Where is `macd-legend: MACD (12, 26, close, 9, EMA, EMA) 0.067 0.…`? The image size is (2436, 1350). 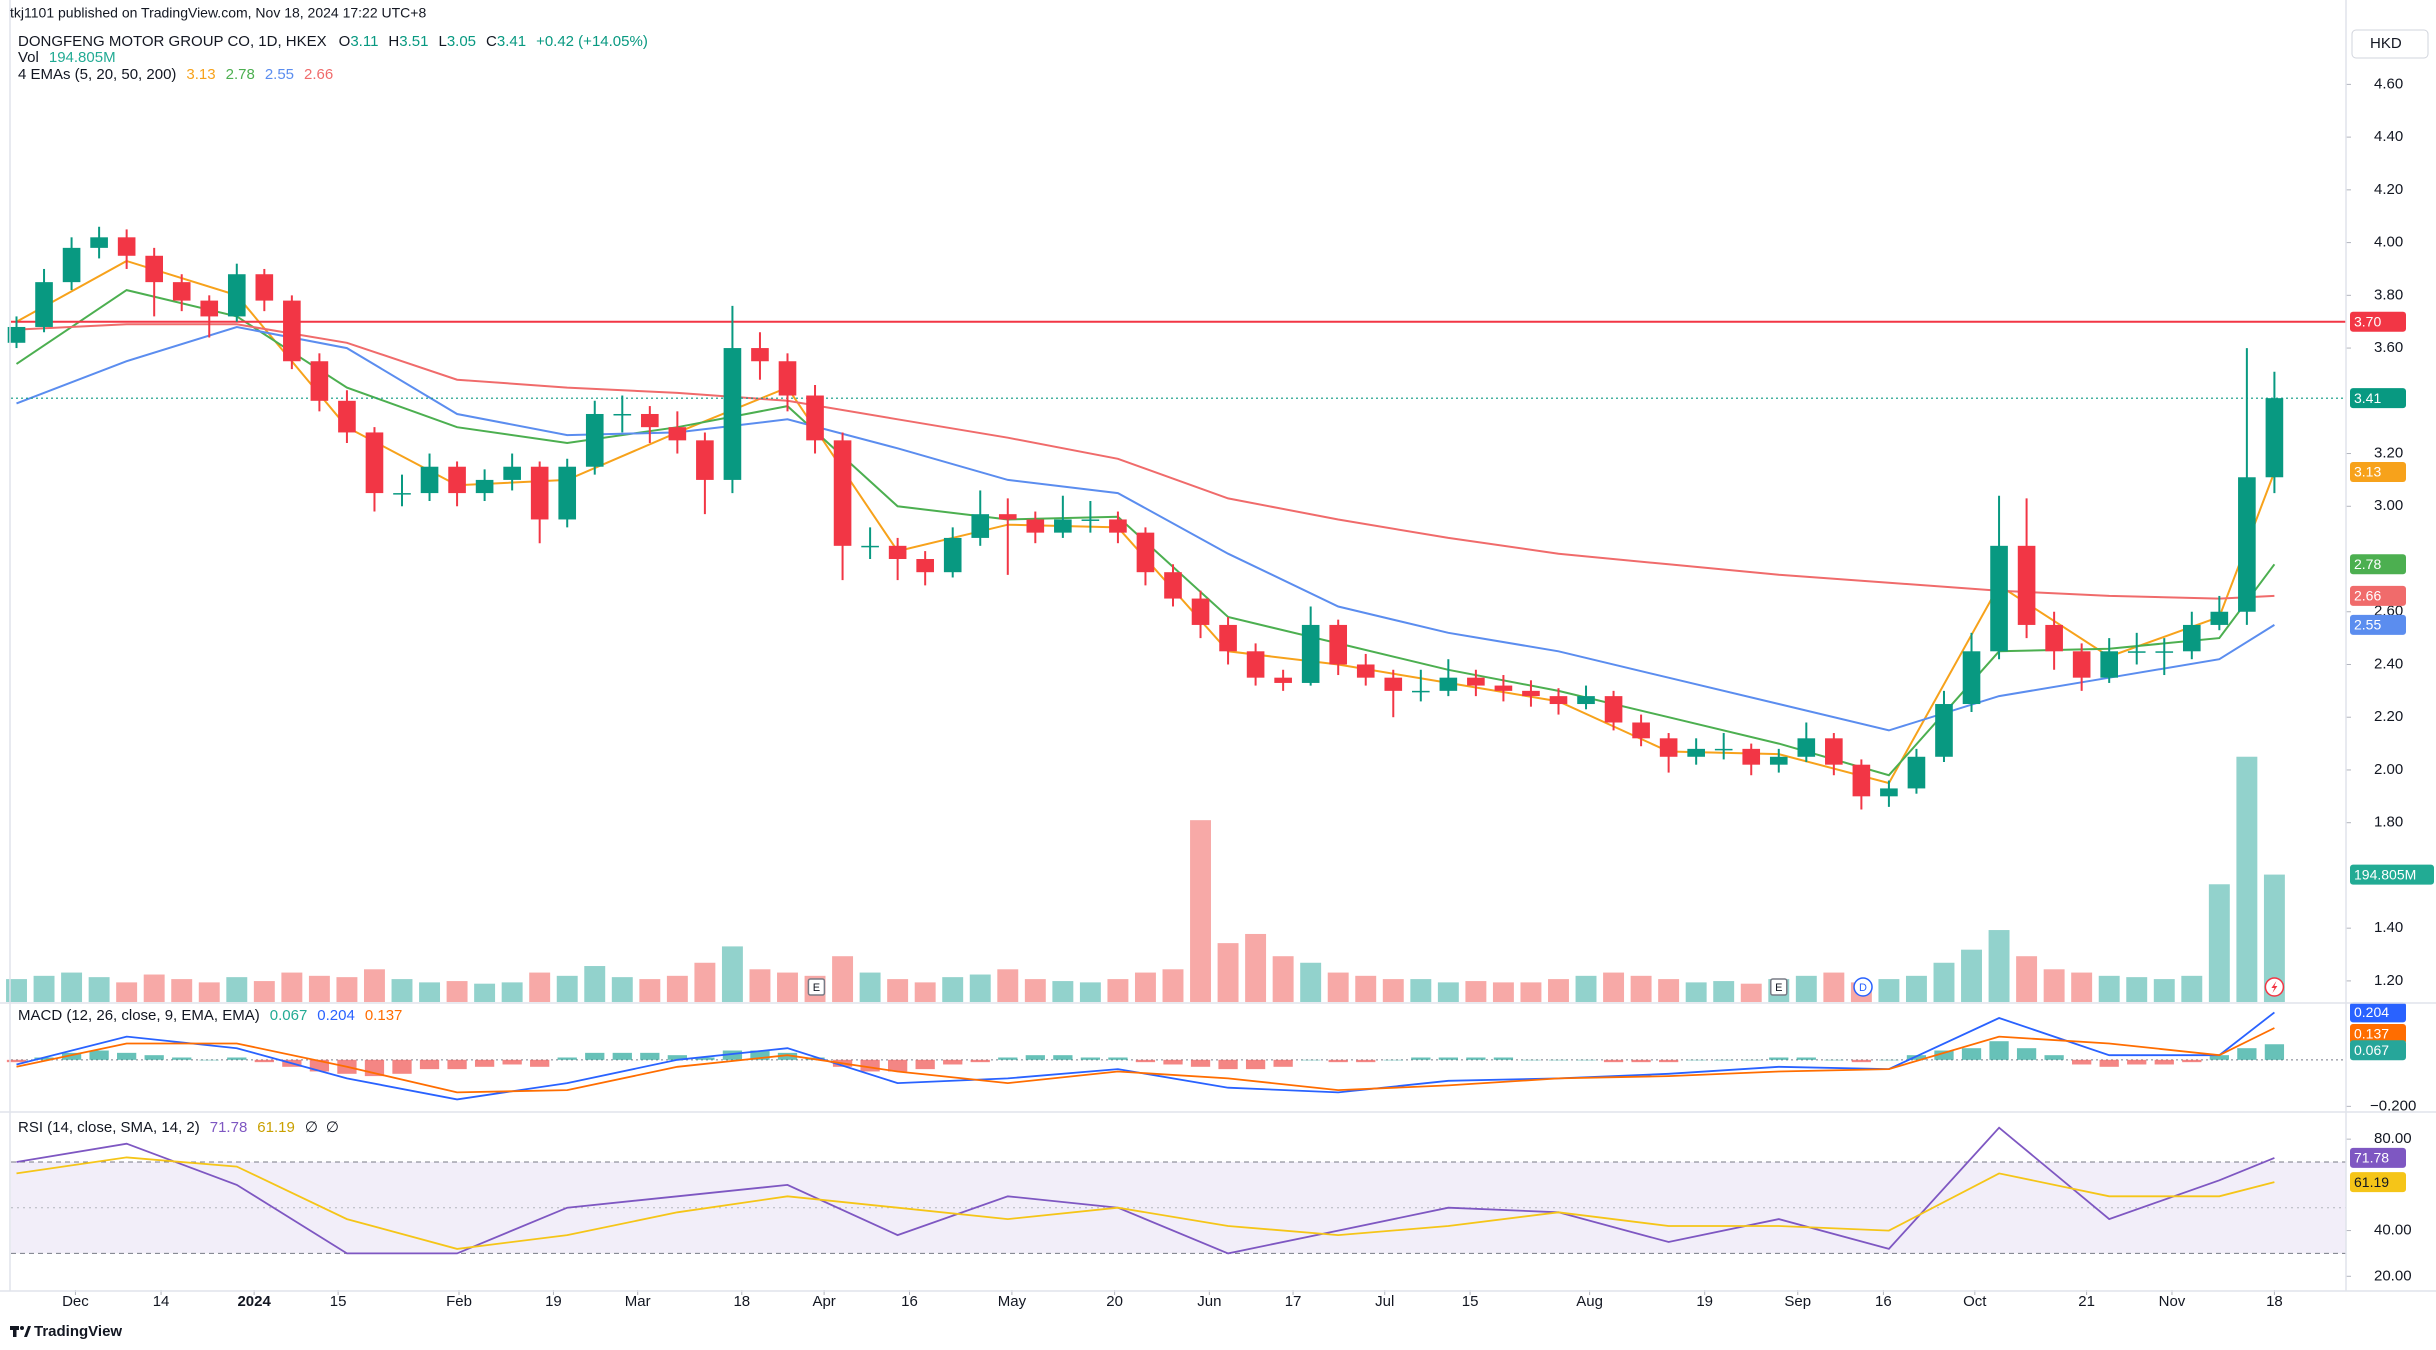
macd-legend: MACD (12, 26, close, 9, EMA, EMA) 0.067 0.… is located at coordinates (210, 1015).